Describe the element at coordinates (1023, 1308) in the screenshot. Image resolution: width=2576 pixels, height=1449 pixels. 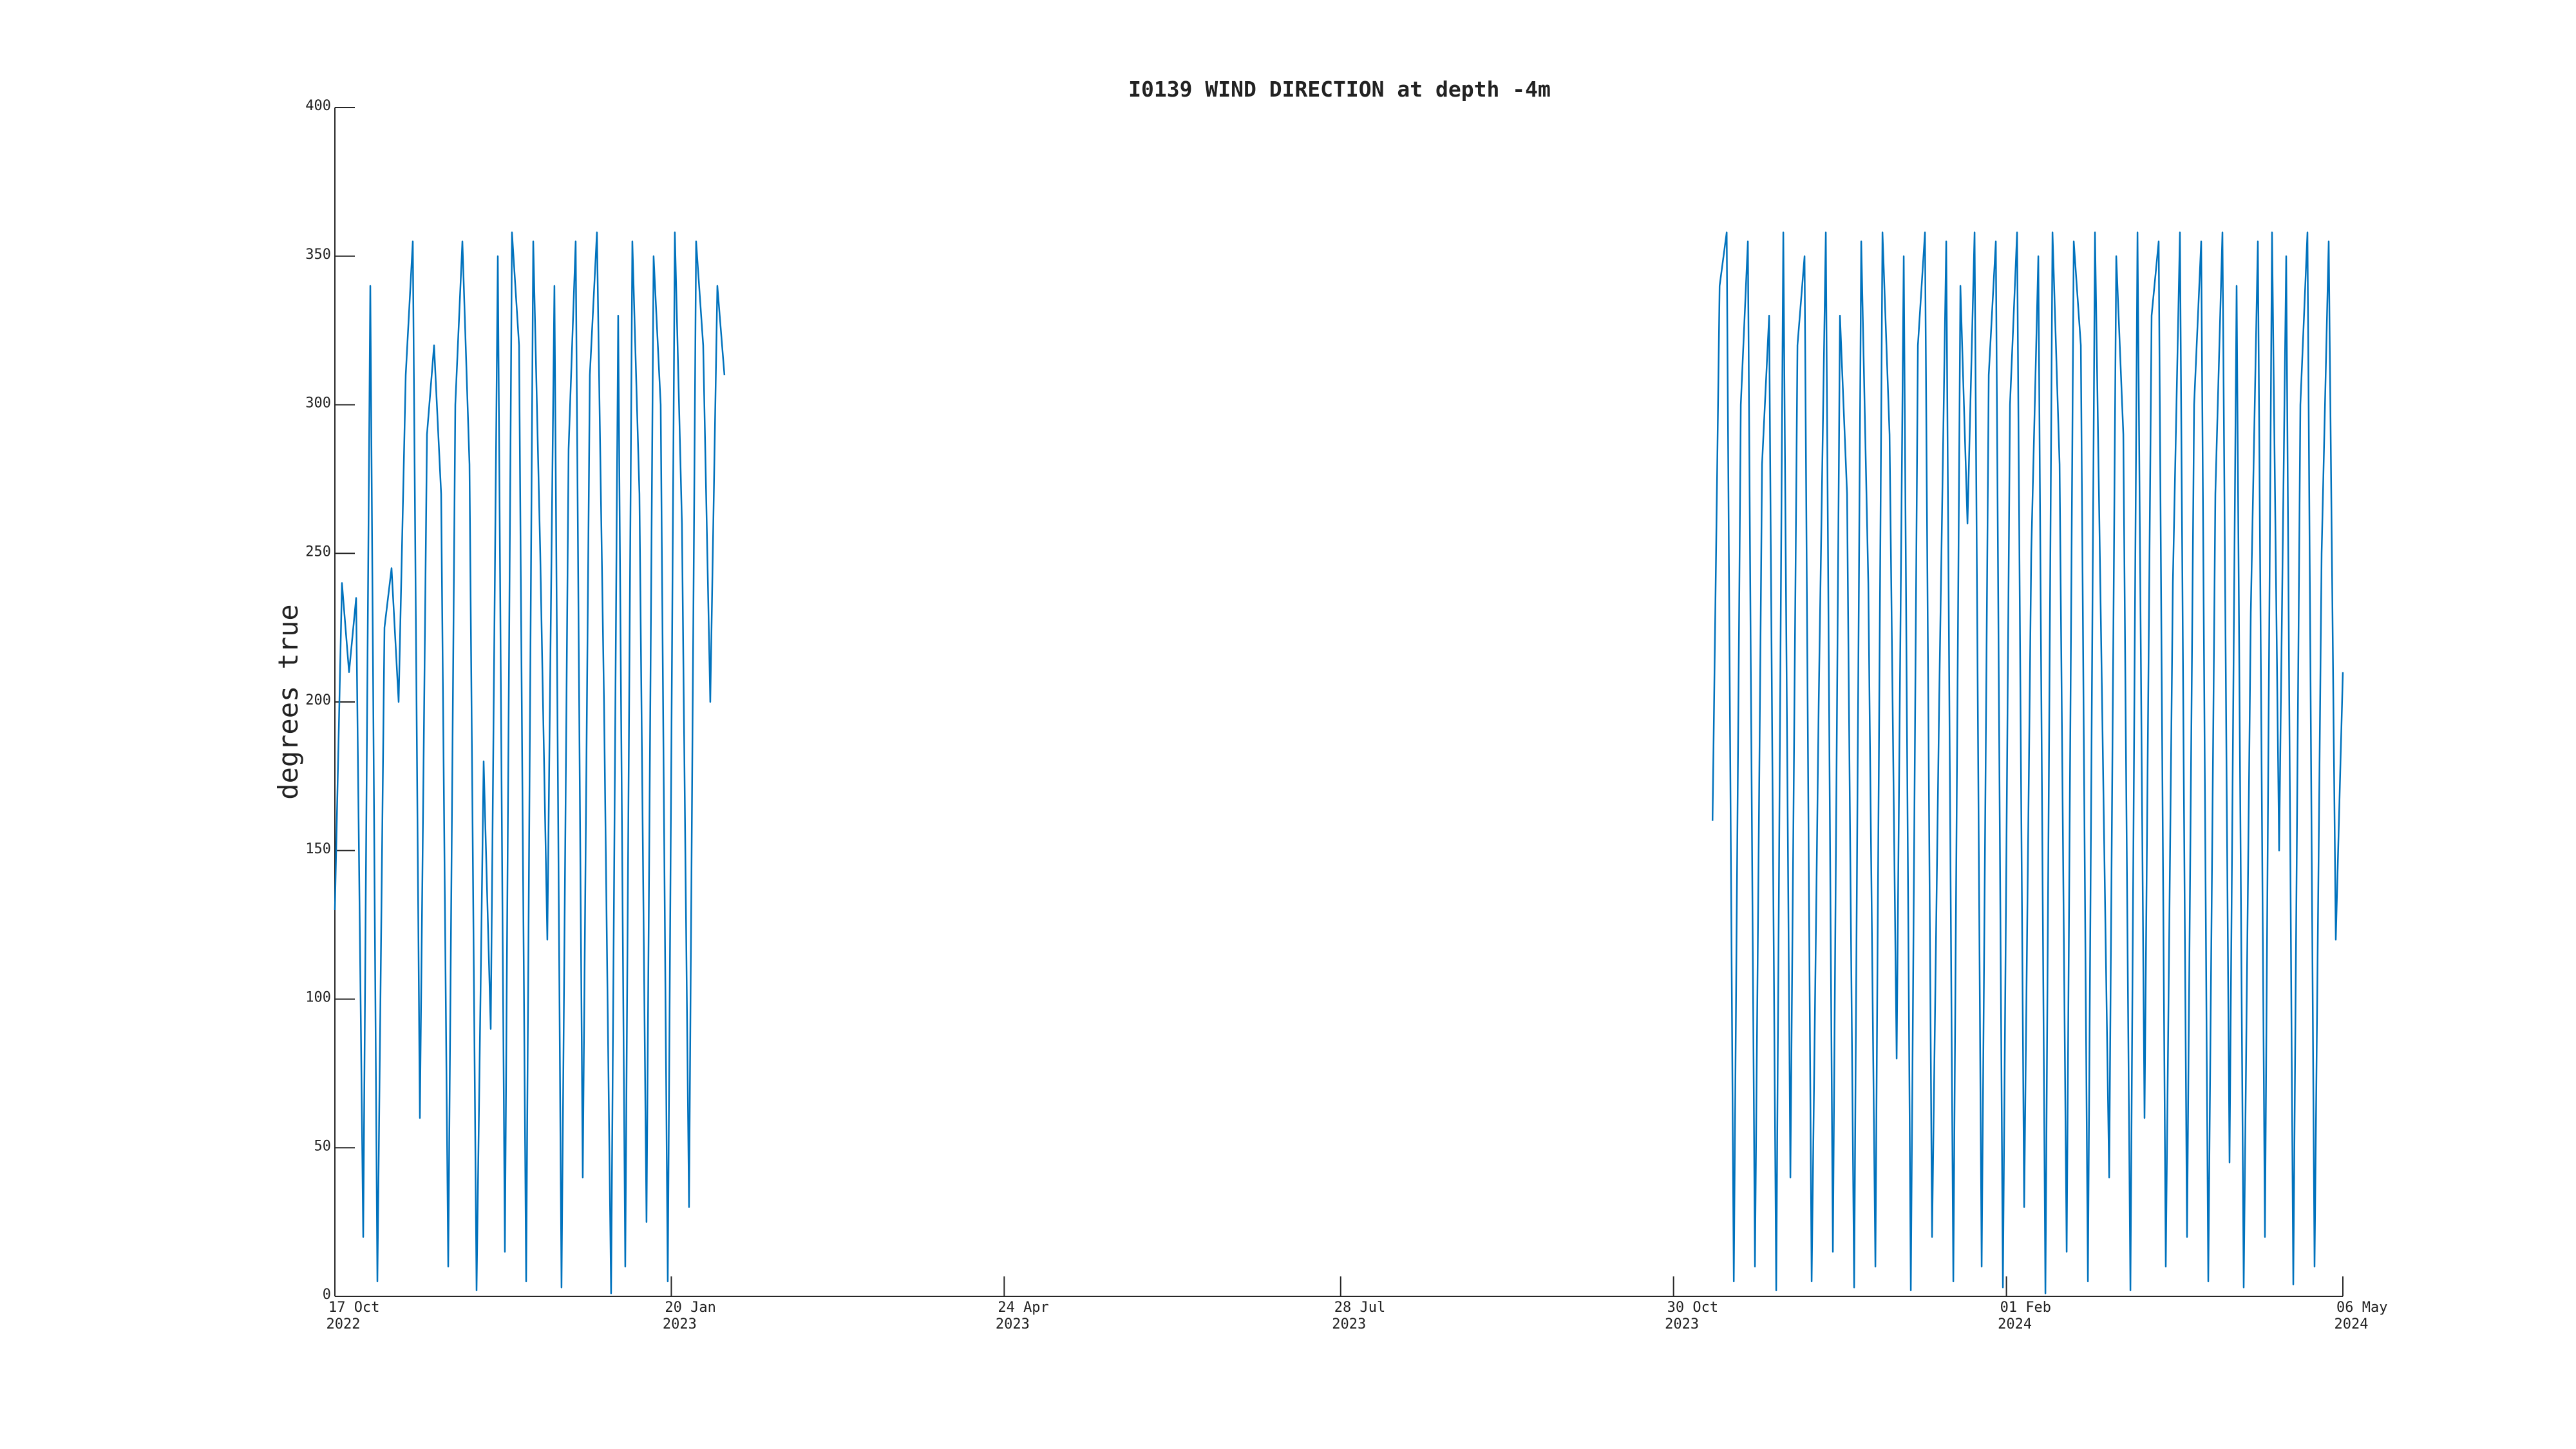
I see `x-tick-label: 24 Apr` at that location.